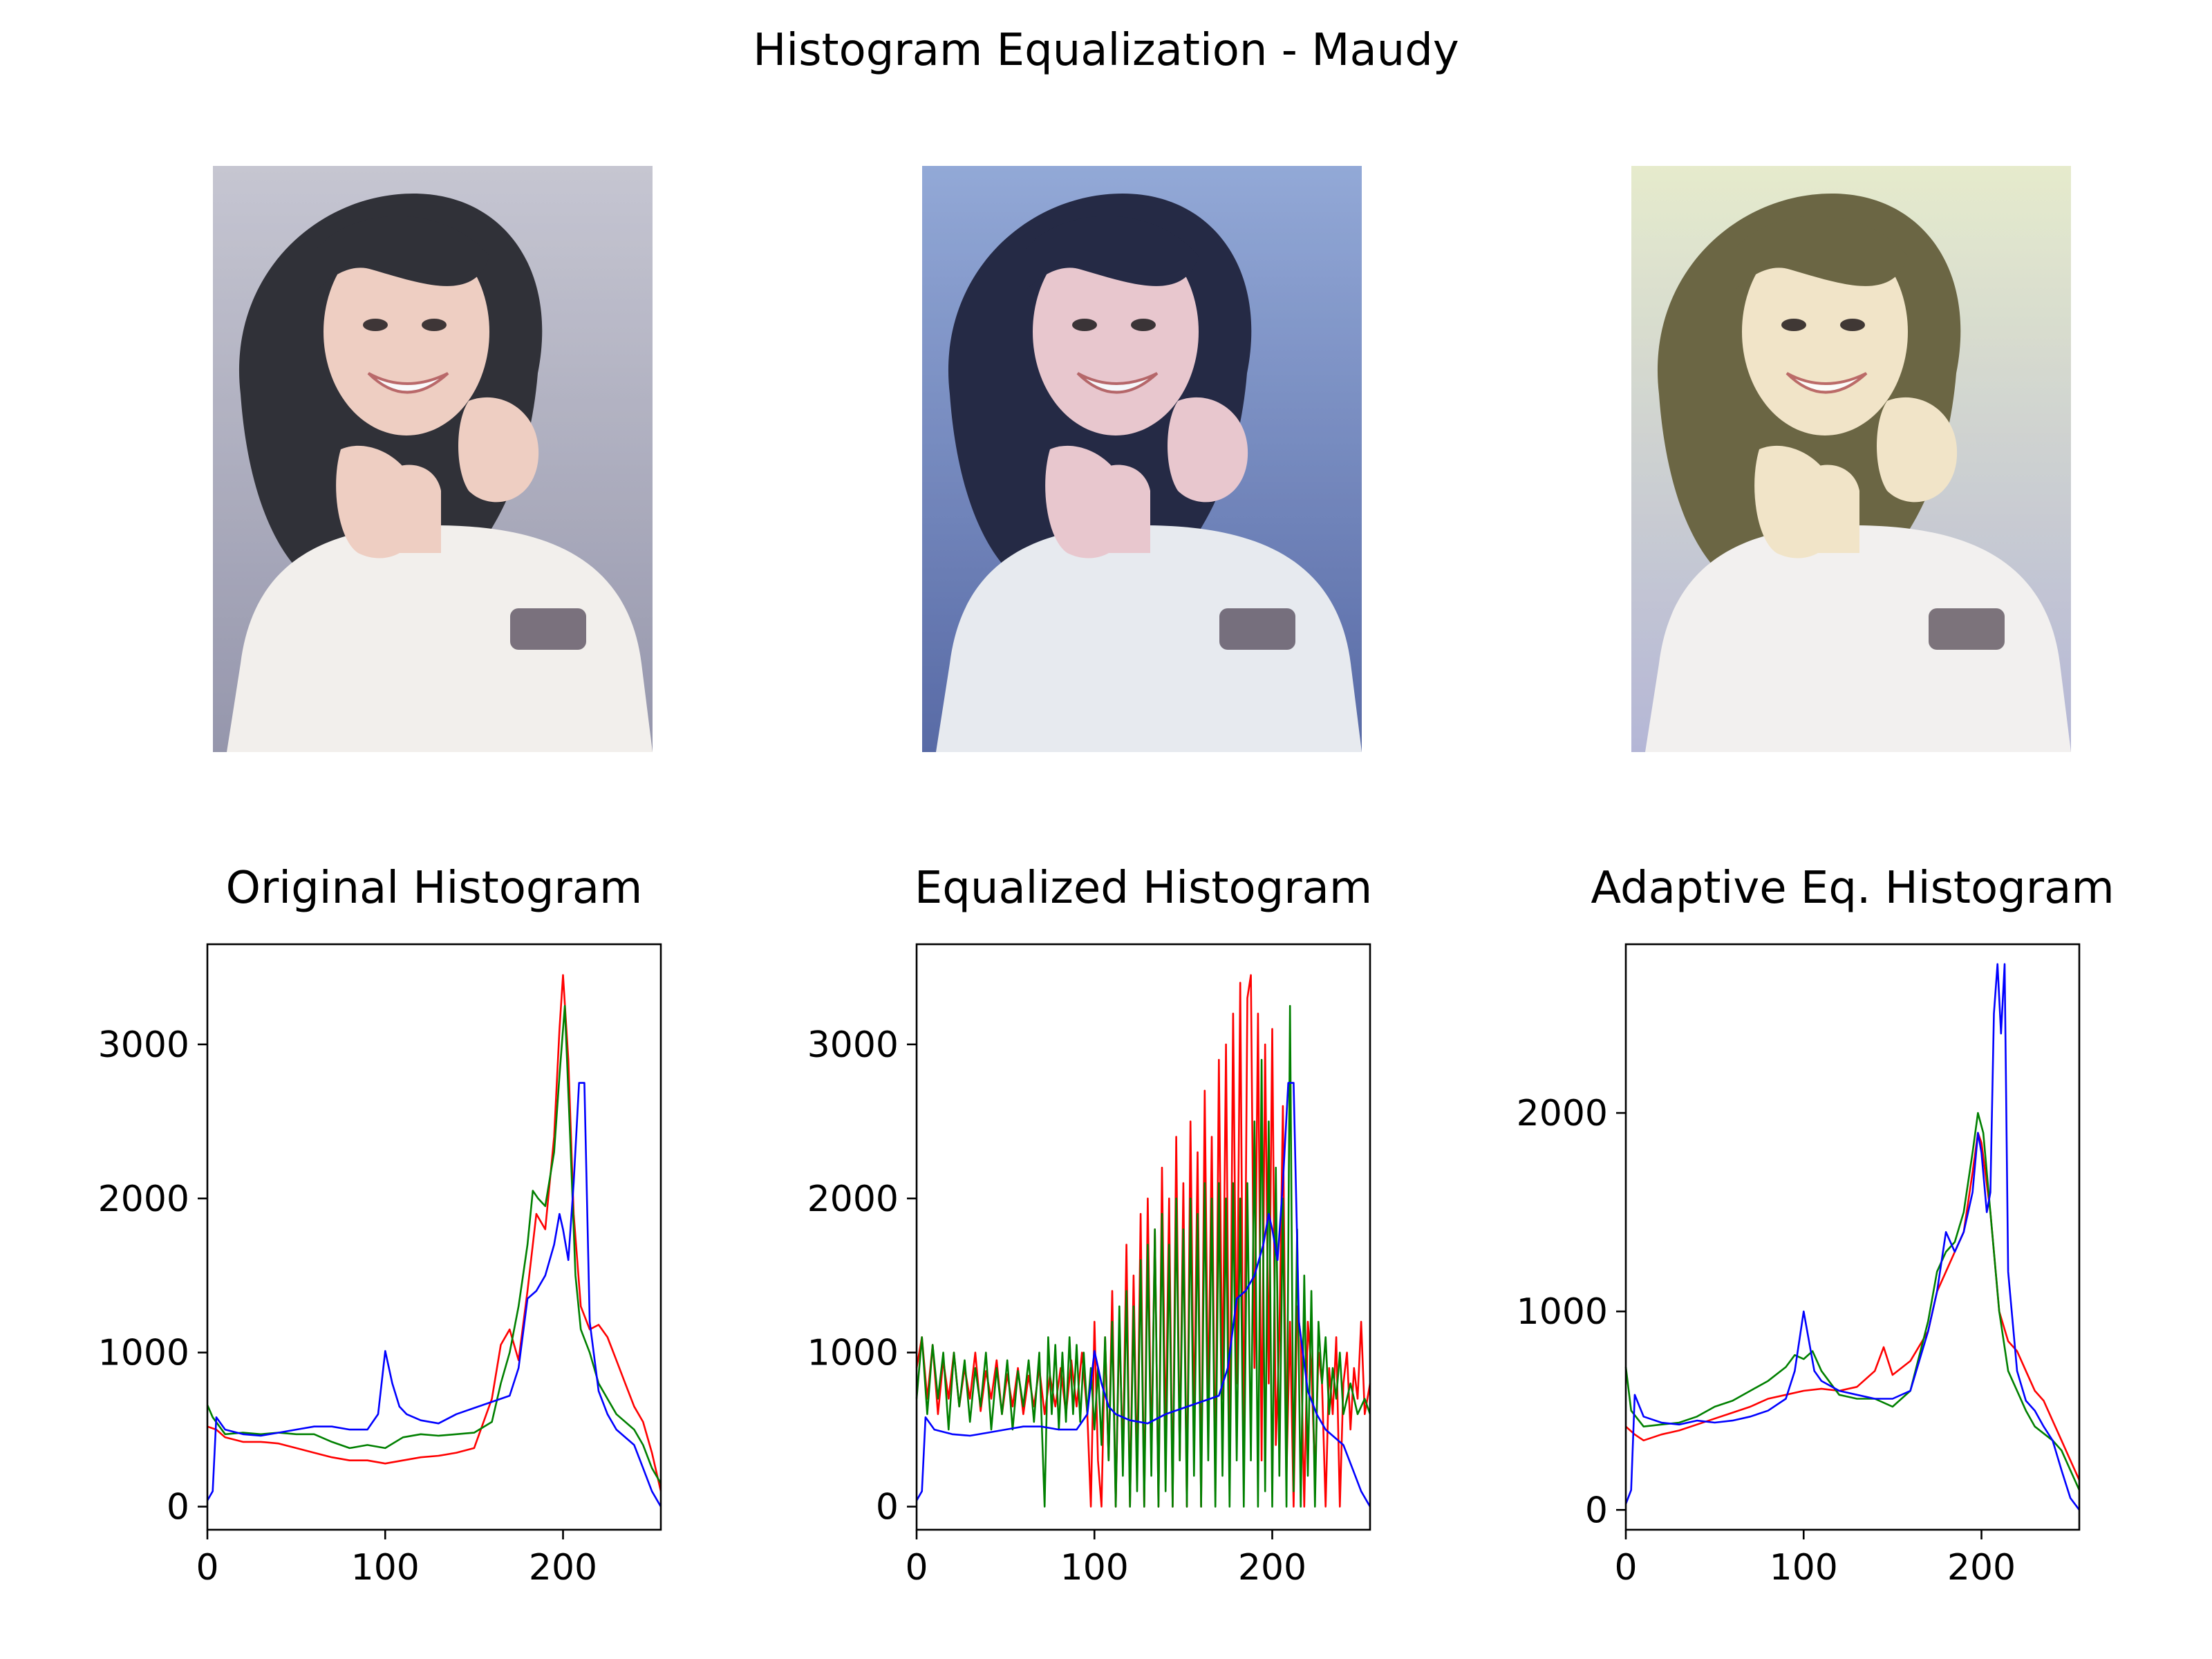  I want to click on plot-title-equalized: Equalized Histogram, so click(1143, 889).